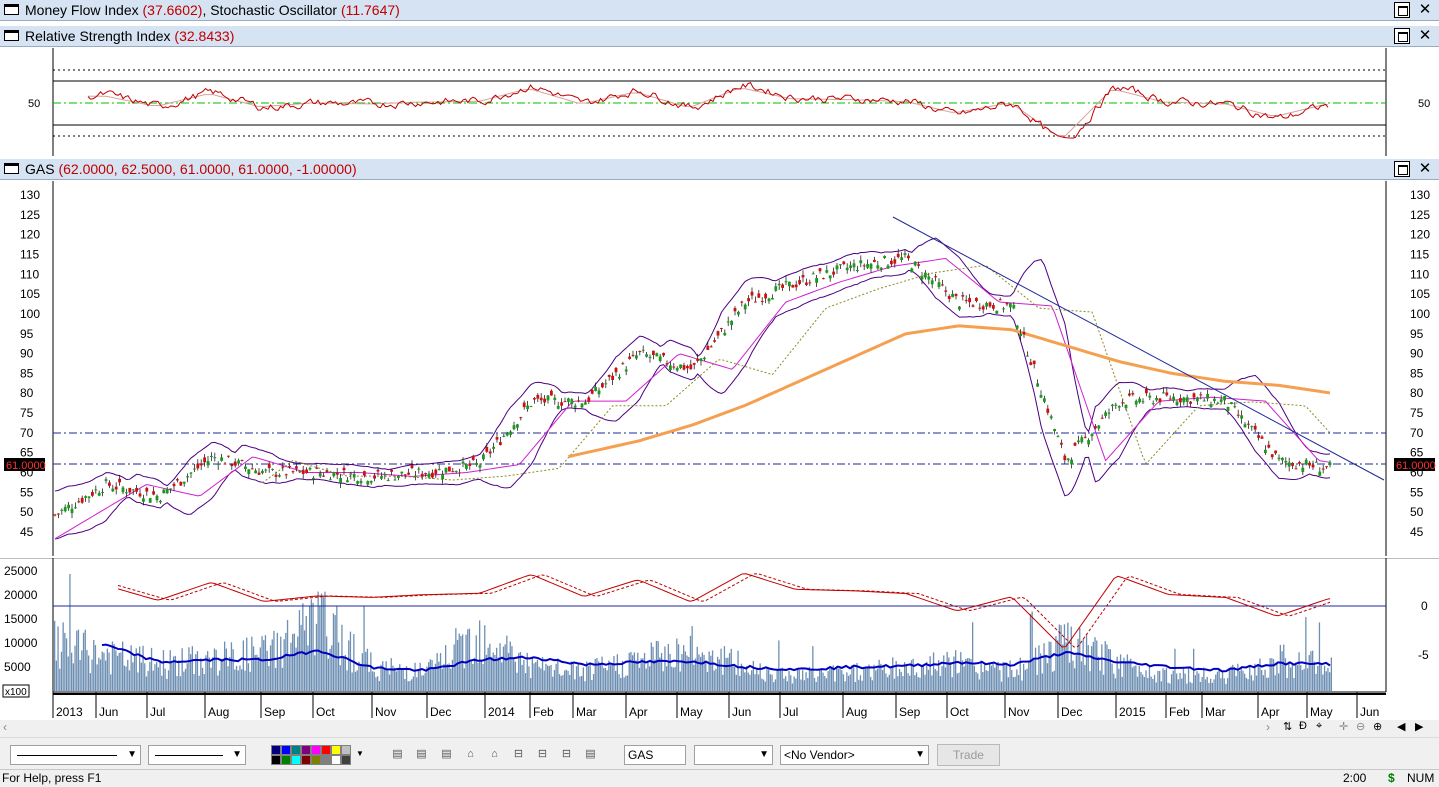 Image resolution: width=1439 pixels, height=787 pixels. What do you see at coordinates (26, 466) in the screenshot?
I see `last-price-tag-text: 61.0000` at bounding box center [26, 466].